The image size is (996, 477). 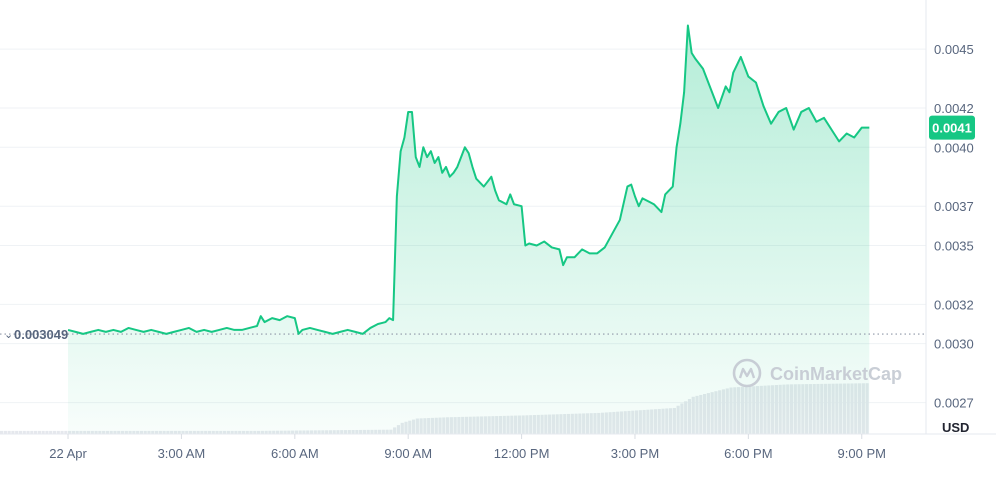 I want to click on x-tick-label: 22 Apr, so click(x=68, y=453).